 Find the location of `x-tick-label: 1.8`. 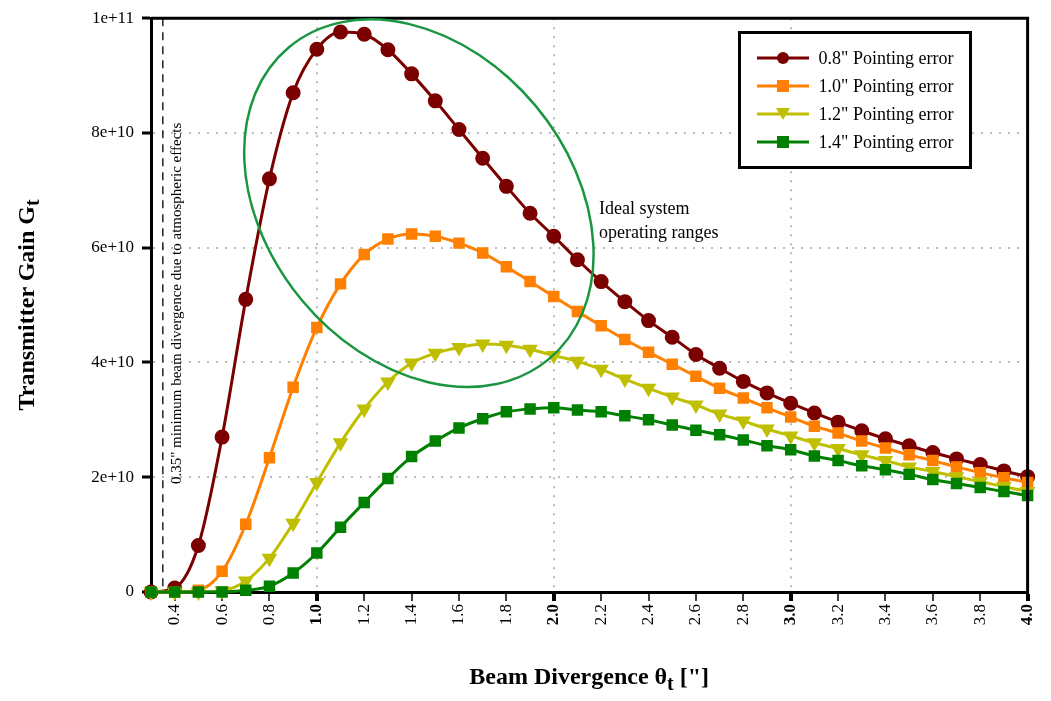

x-tick-label: 1.8 is located at coordinates (505, 615).